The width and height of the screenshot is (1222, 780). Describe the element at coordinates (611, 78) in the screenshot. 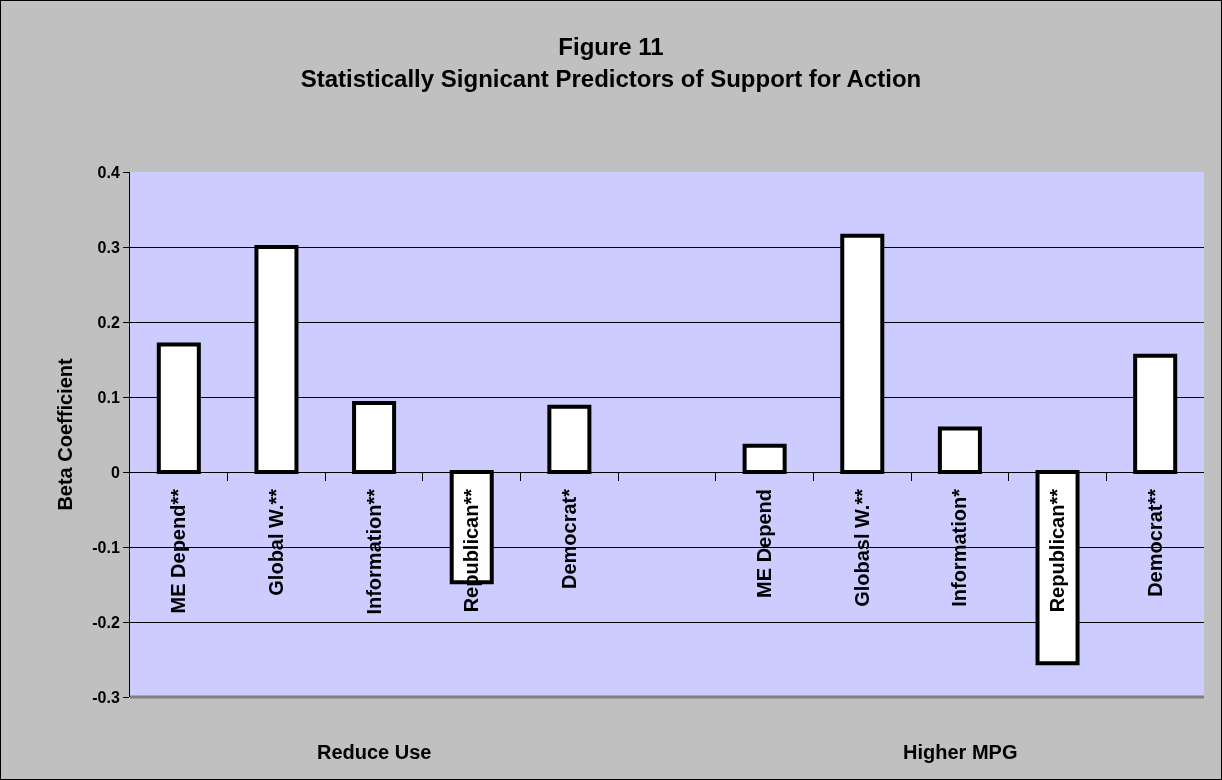

I see `chart-subtitle: Statistically Signicant Predictors of Support for Action` at that location.